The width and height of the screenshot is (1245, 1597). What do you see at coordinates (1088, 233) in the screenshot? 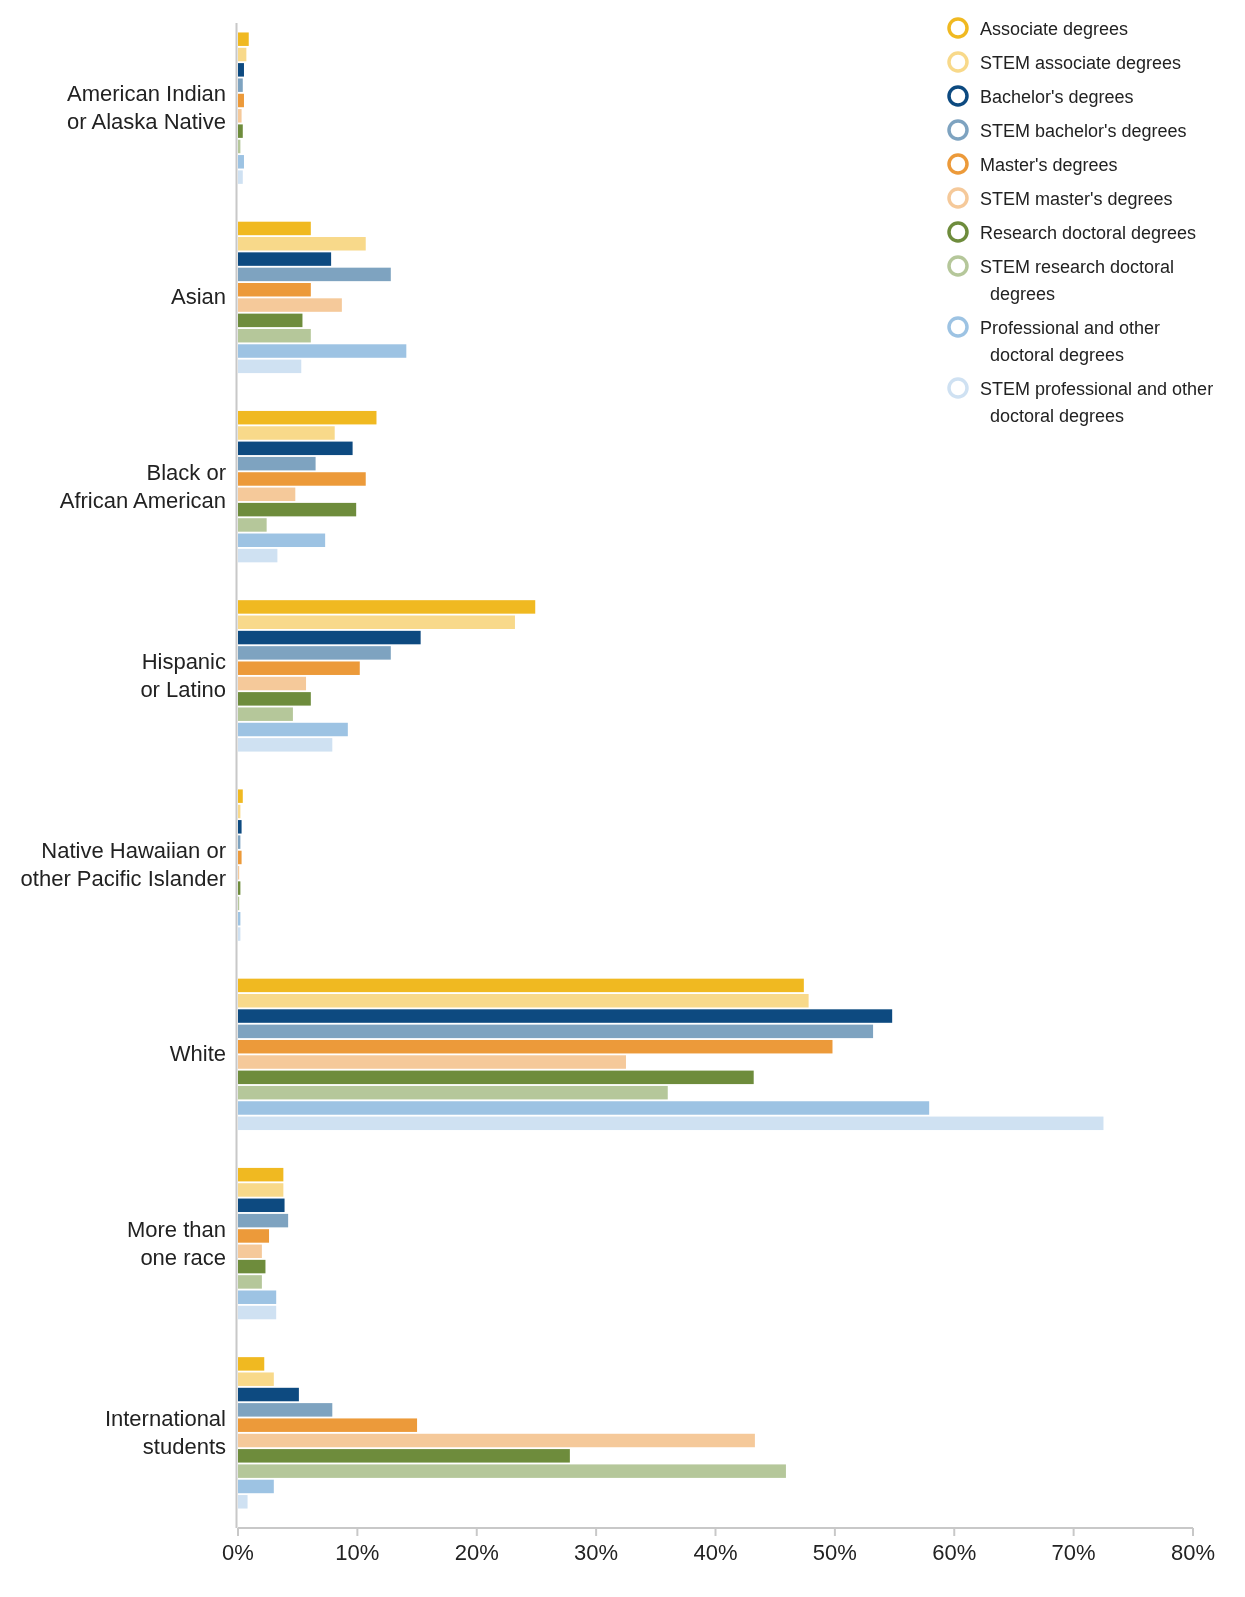
I see `legend-label: Research doctoral degrees` at bounding box center [1088, 233].